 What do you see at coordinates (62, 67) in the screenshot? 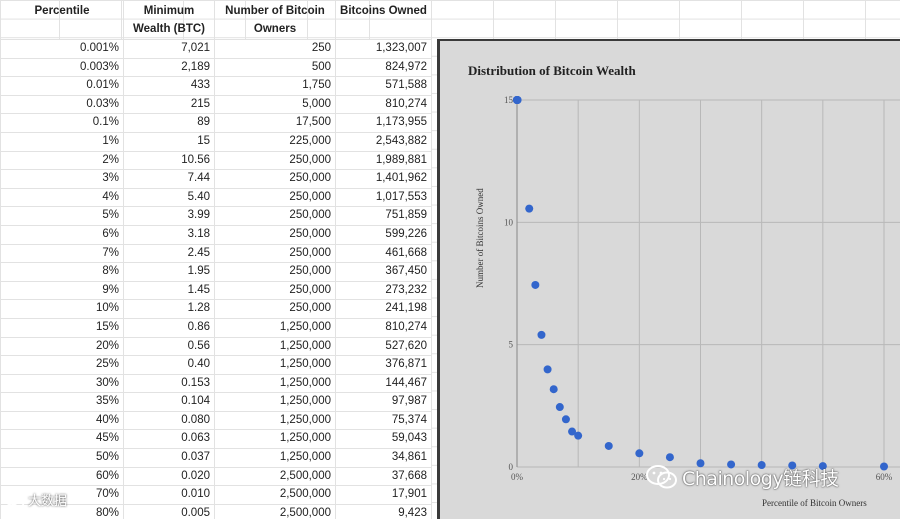
I see `cell-percentile: 0.003%` at bounding box center [62, 67].